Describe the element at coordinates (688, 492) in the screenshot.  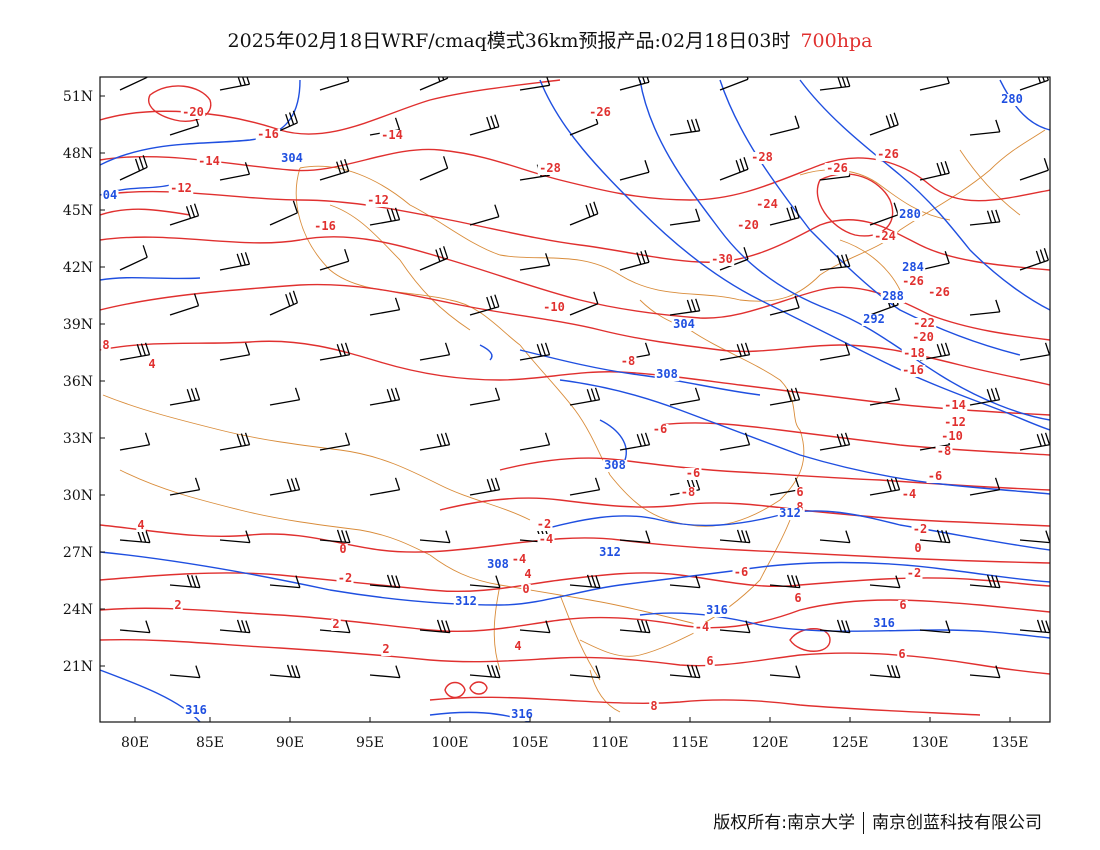
I see `temp-contour-label: -8` at that location.